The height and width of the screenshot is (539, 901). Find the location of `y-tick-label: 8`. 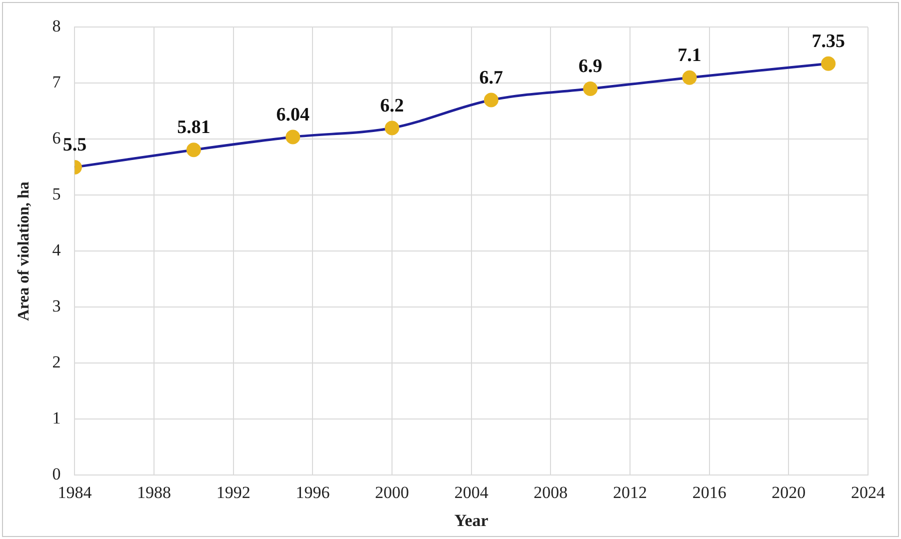

y-tick-label: 8 is located at coordinates (56, 26).